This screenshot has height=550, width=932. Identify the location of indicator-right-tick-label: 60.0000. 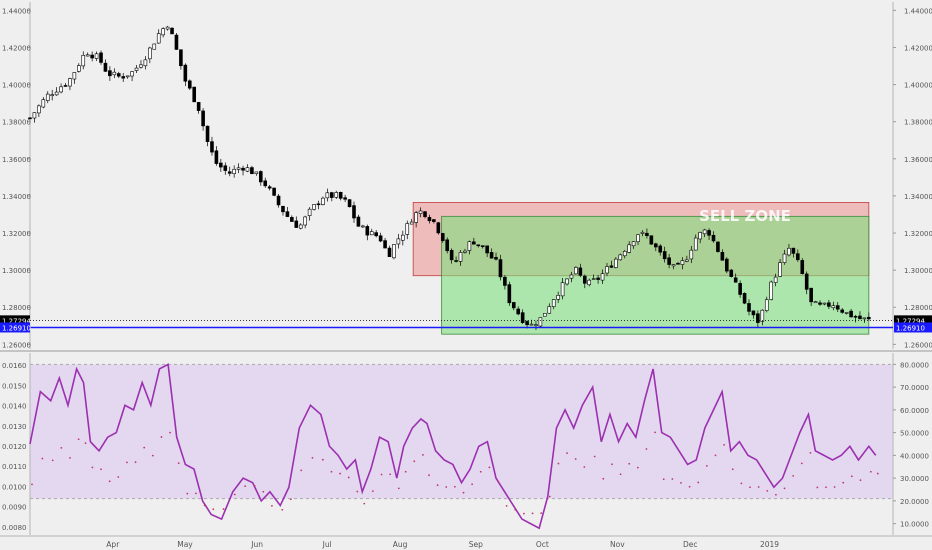
(914, 411).